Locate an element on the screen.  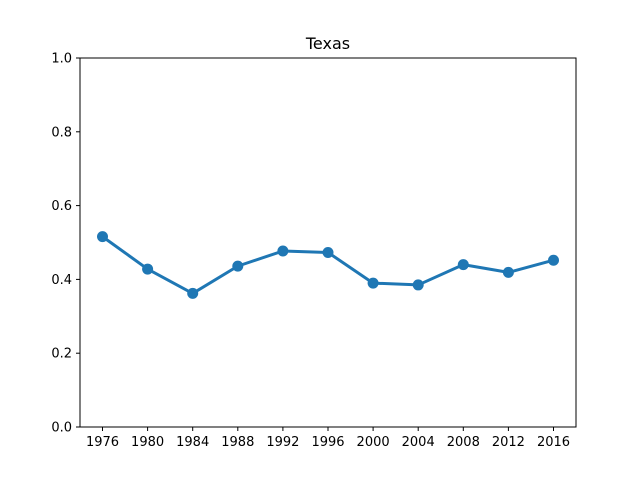
x-tick-label: 2000 is located at coordinates (373, 442).